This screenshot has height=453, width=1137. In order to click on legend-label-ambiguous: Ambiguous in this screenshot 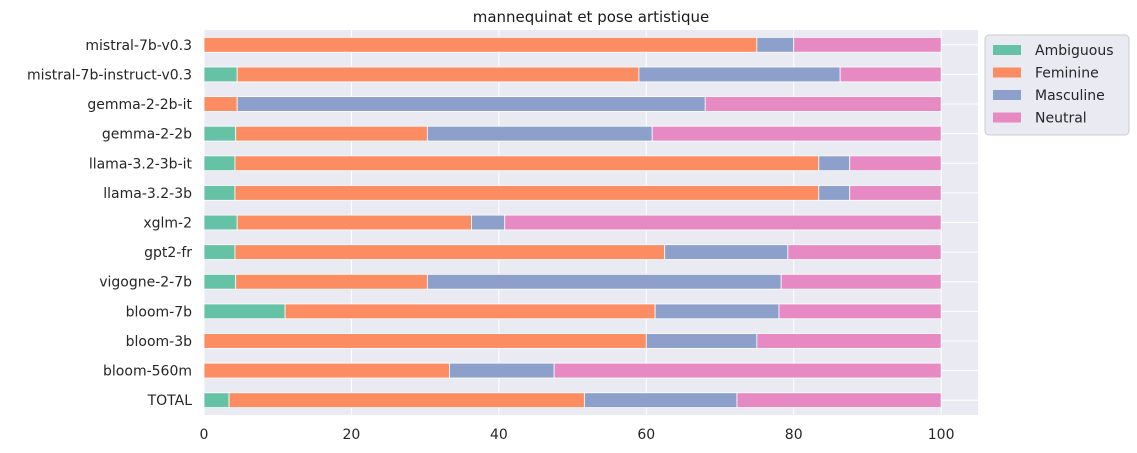, I will do `click(1074, 51)`.